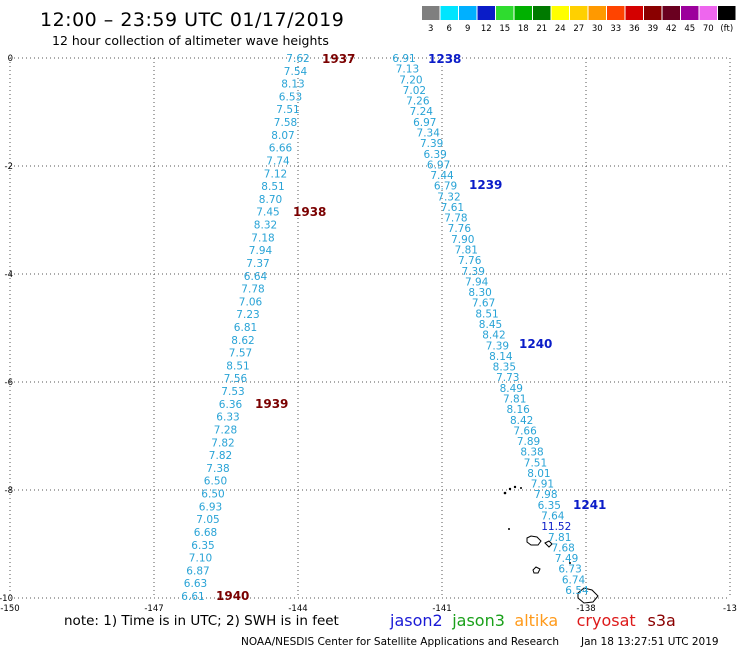  Describe the element at coordinates (278, 161) in the screenshot. I see `wave-height-value: 7.74` at that location.